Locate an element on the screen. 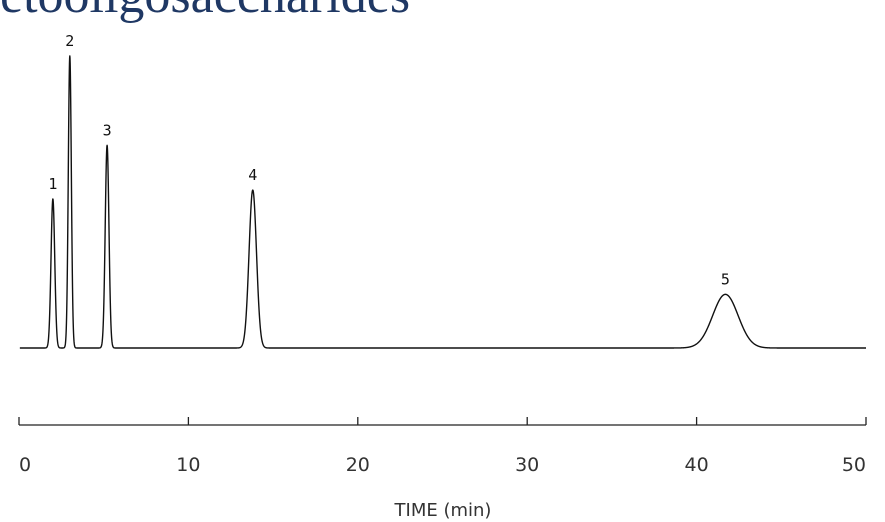 The image size is (885, 522). peak-label-5: 5 is located at coordinates (725, 279).